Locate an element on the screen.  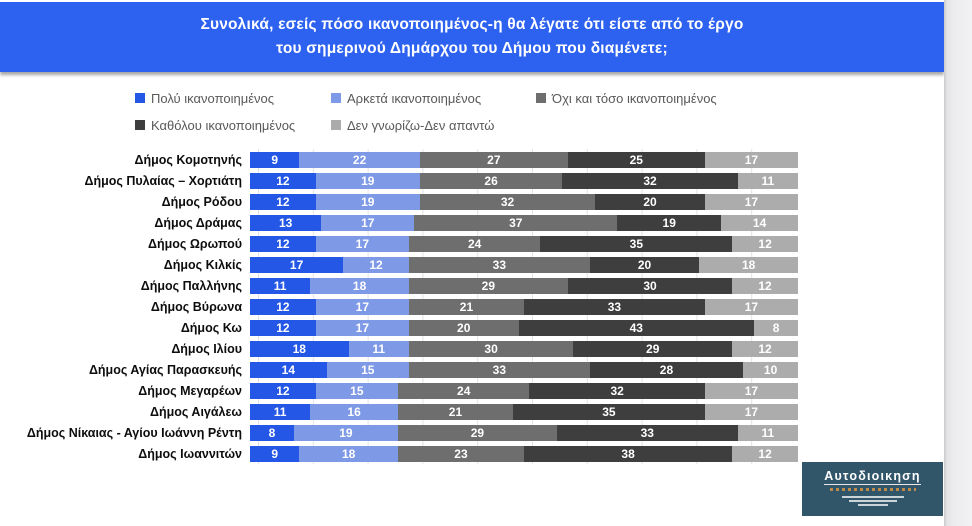
bar-value-label: 38 is located at coordinates (628, 453).